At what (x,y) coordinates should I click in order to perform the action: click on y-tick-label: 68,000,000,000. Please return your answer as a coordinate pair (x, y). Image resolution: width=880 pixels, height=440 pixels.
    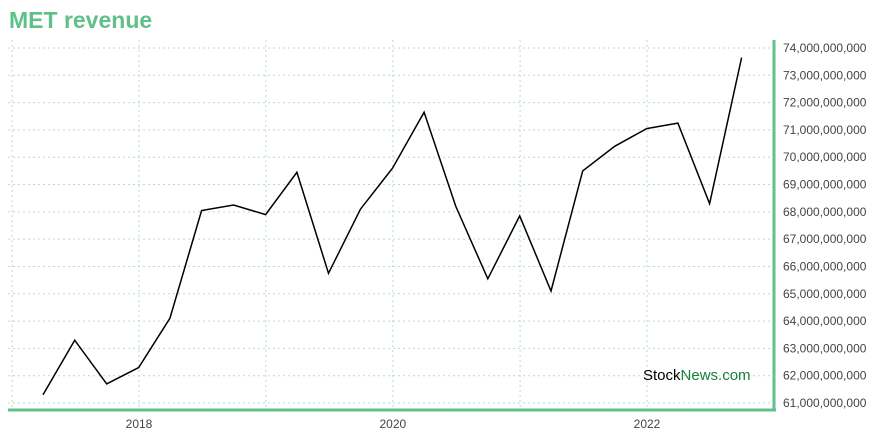
    Looking at the image, I should click on (825, 212).